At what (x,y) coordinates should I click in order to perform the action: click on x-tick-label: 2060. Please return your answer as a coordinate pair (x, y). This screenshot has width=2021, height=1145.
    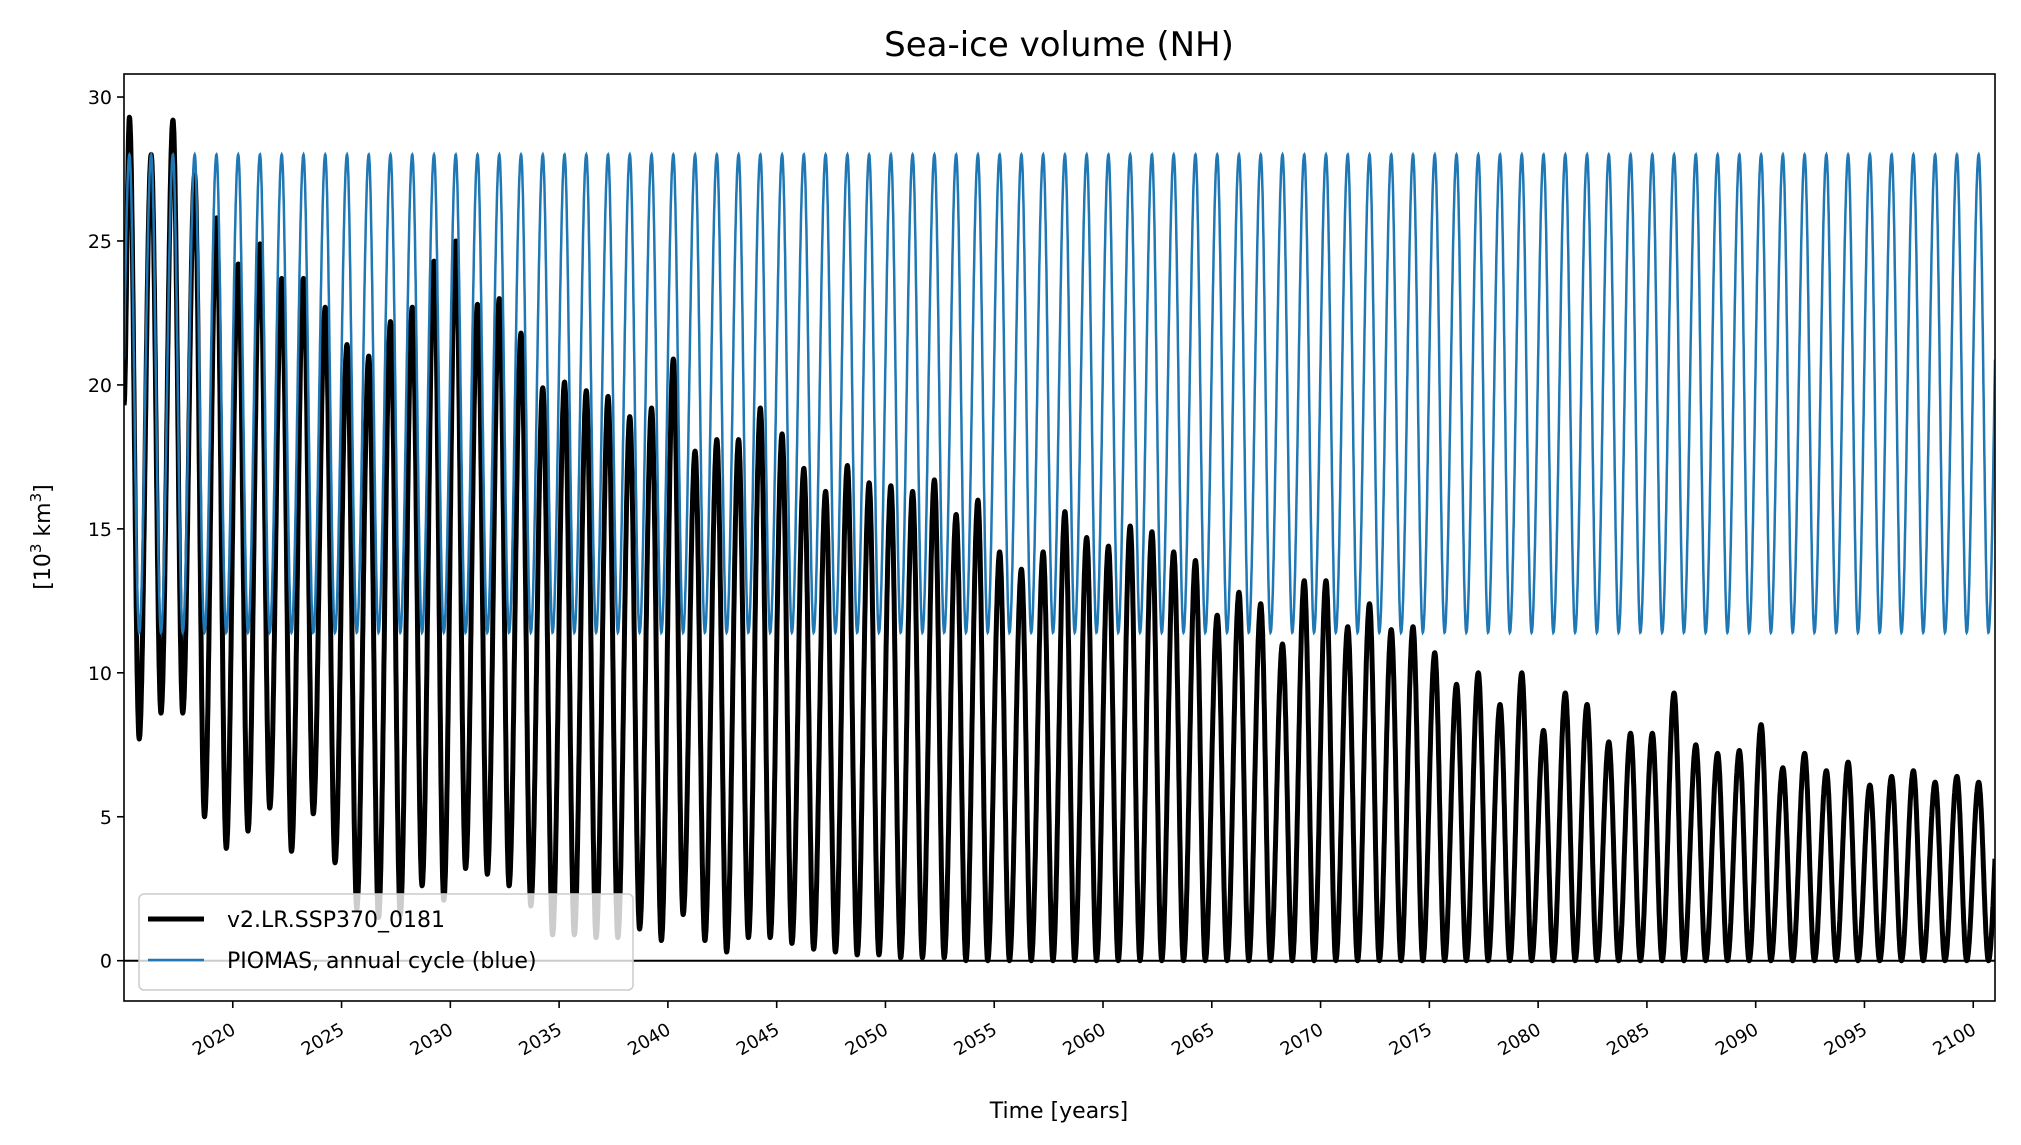
    Looking at the image, I should click on (1084, 1039).